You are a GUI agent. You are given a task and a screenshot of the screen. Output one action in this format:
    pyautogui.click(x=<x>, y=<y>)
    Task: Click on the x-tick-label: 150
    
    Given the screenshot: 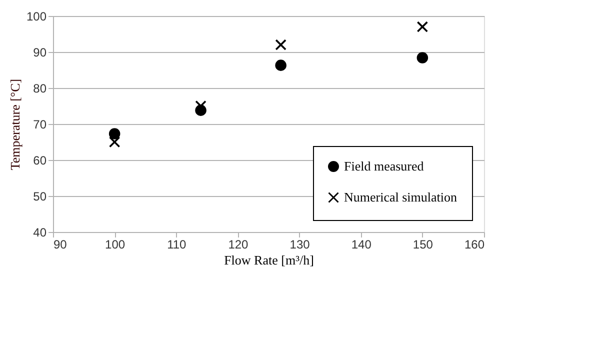 What is the action you would take?
    pyautogui.click(x=423, y=245)
    